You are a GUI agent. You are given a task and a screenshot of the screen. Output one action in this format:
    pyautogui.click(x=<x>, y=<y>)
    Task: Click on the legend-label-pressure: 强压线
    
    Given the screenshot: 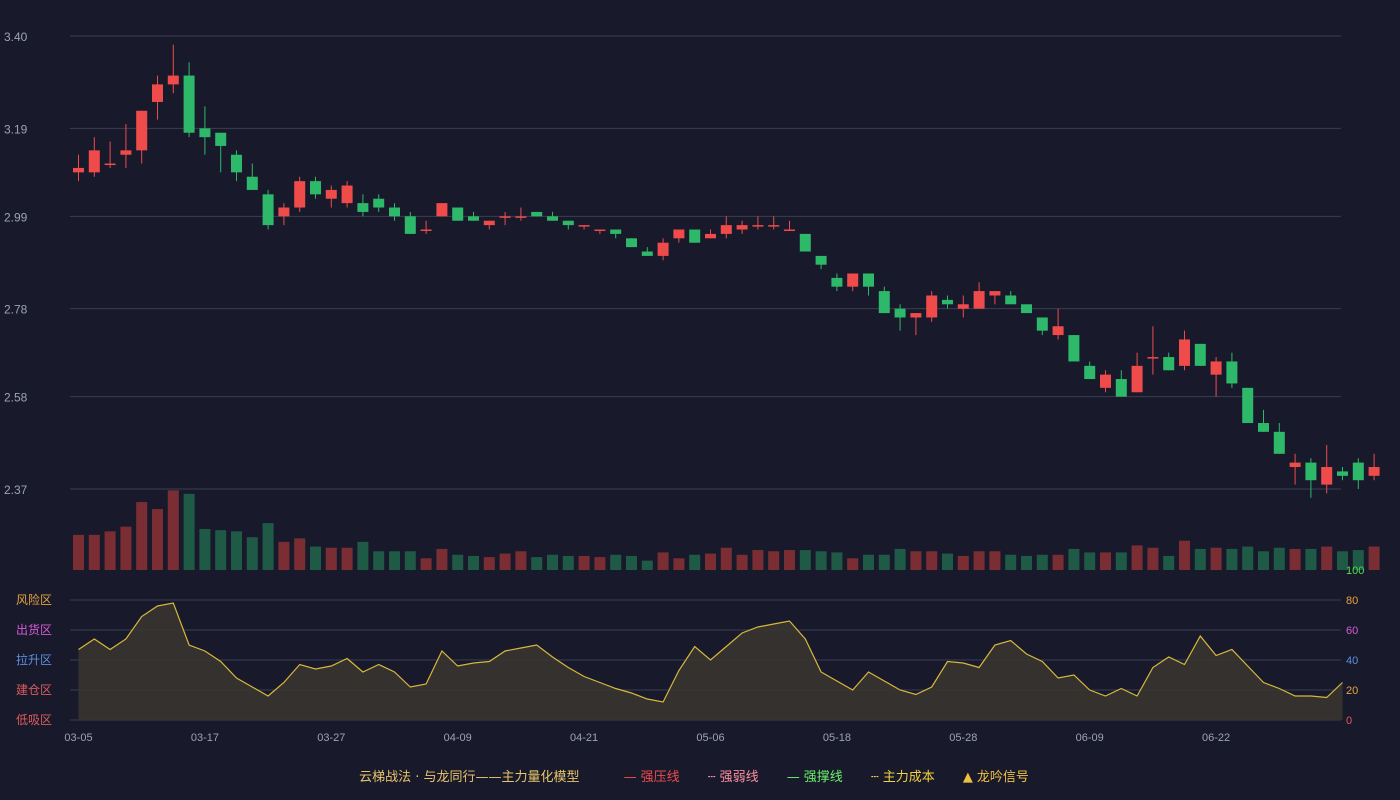 What is the action you would take?
    pyautogui.click(x=660, y=777)
    